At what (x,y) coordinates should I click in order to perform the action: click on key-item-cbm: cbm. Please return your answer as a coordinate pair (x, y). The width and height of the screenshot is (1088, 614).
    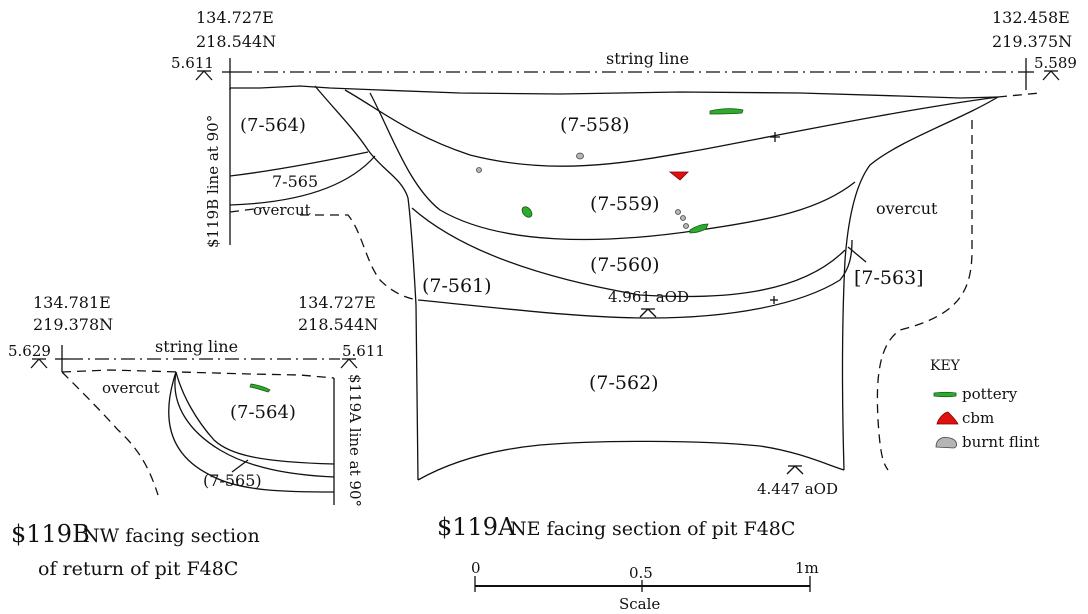
    Looking at the image, I should click on (978, 418).